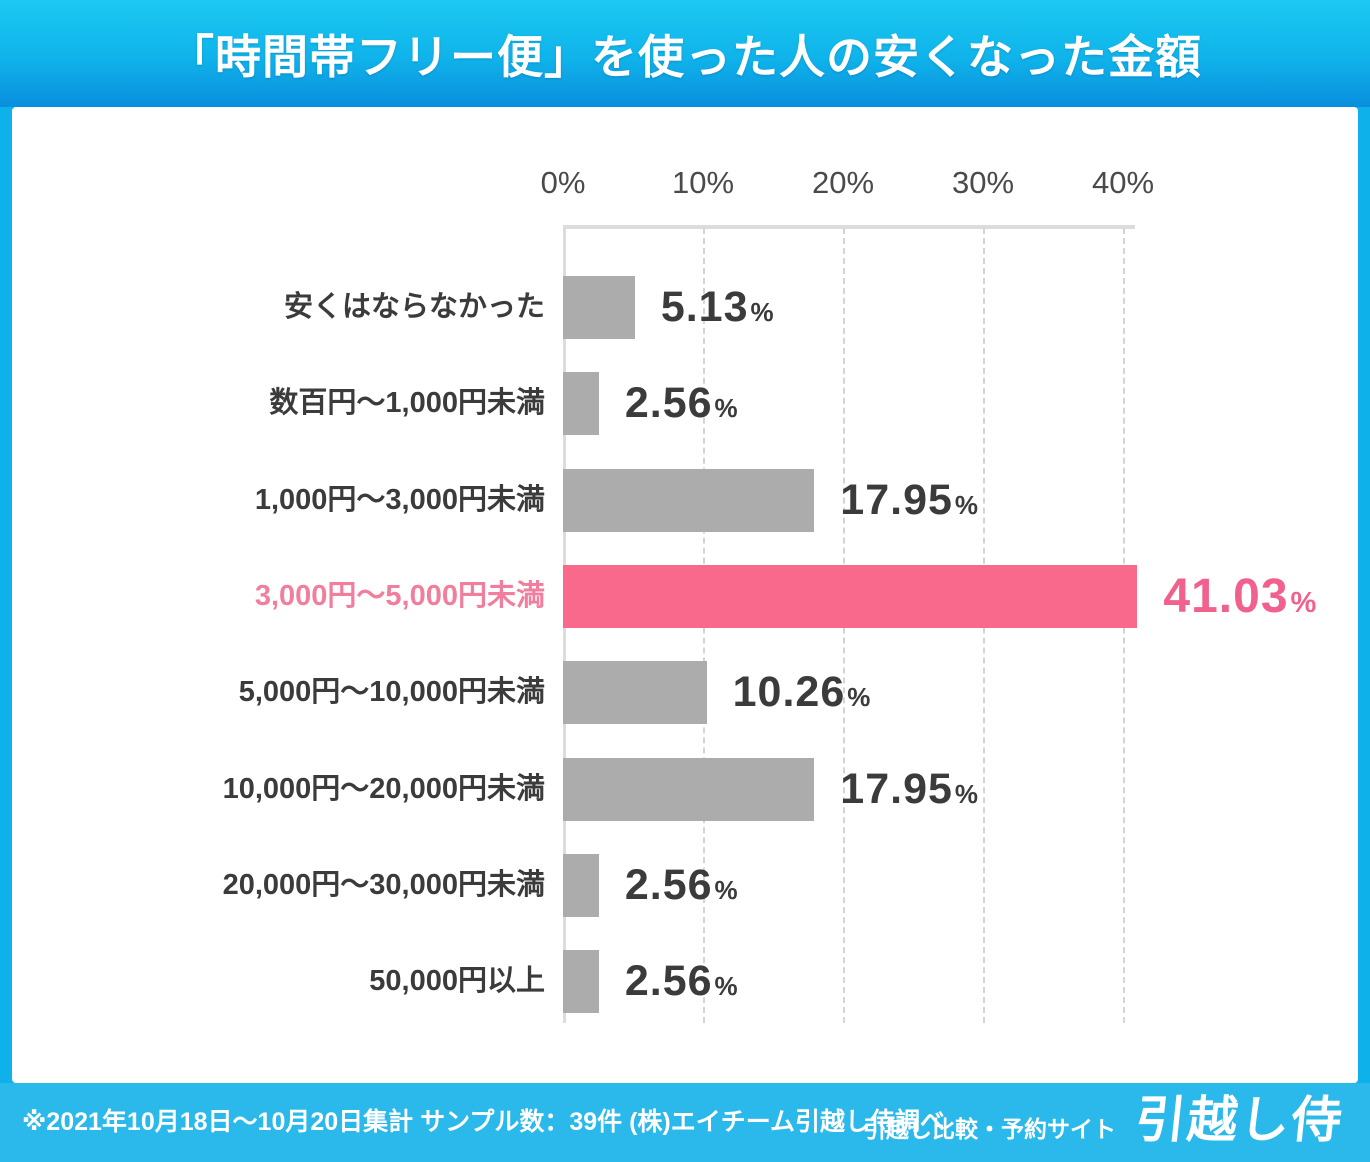  Describe the element at coordinates (1123, 182) in the screenshot. I see `x-tick-label: 40%` at that location.